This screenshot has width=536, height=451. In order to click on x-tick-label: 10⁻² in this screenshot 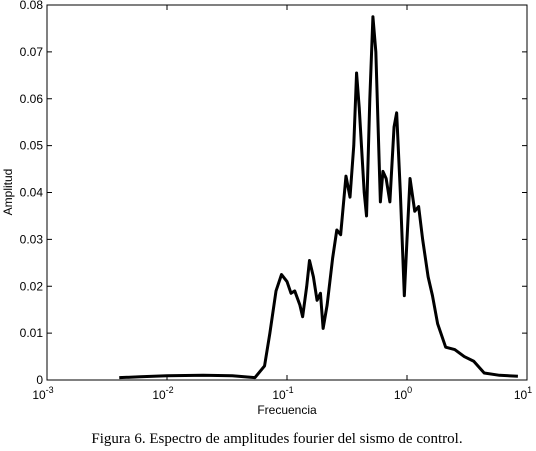, I will do `click(162, 393)`.